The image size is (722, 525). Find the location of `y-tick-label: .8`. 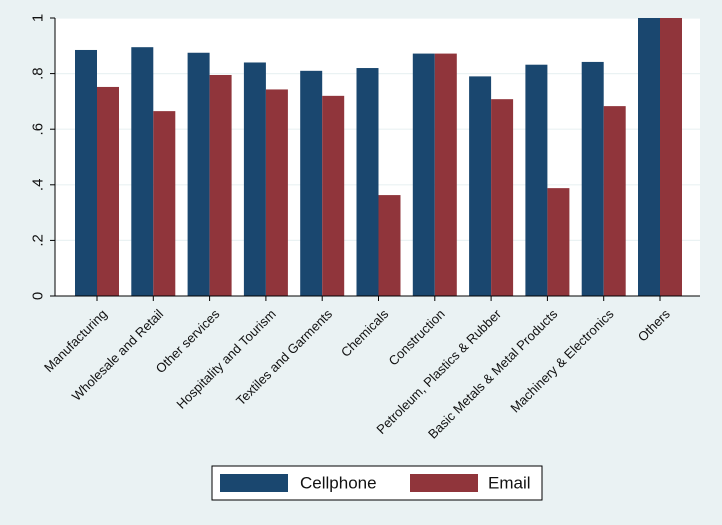

y-tick-label: .8 is located at coordinates (38, 73).